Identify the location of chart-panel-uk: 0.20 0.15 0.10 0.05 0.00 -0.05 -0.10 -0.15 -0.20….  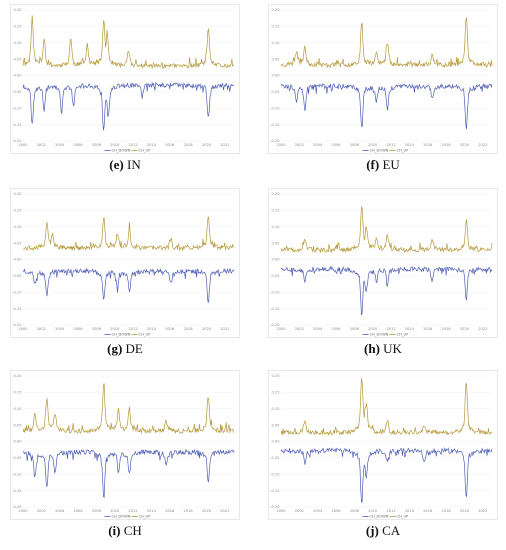
(383, 275).